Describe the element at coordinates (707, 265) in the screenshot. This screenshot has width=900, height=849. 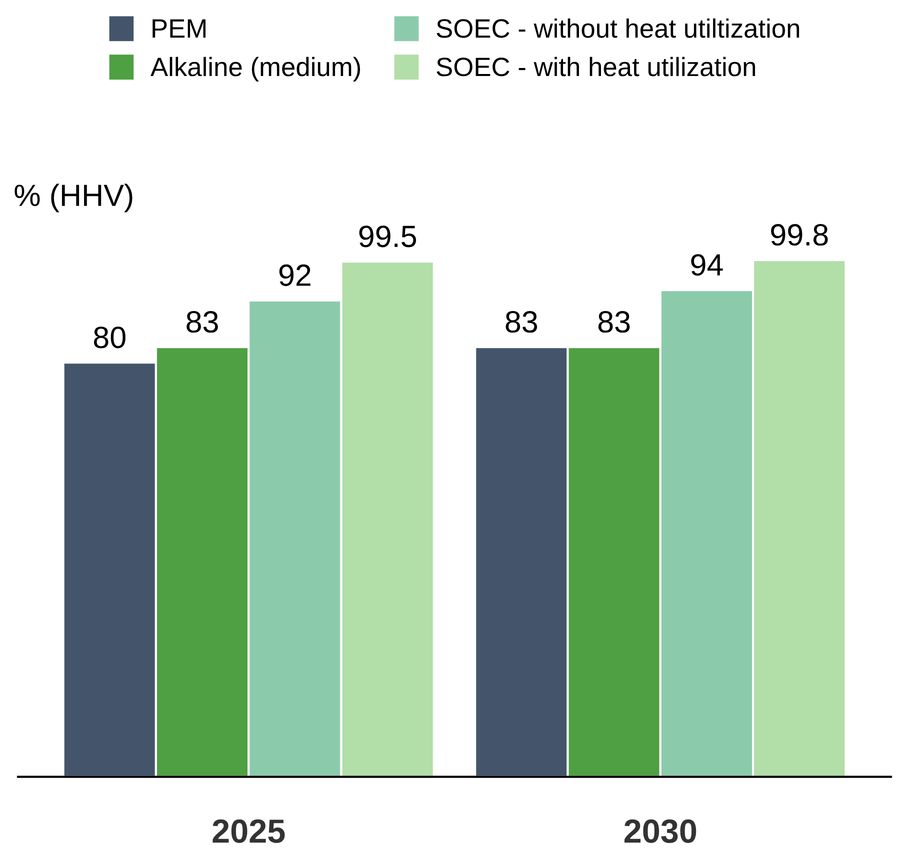
I see `data-label: 94` at that location.